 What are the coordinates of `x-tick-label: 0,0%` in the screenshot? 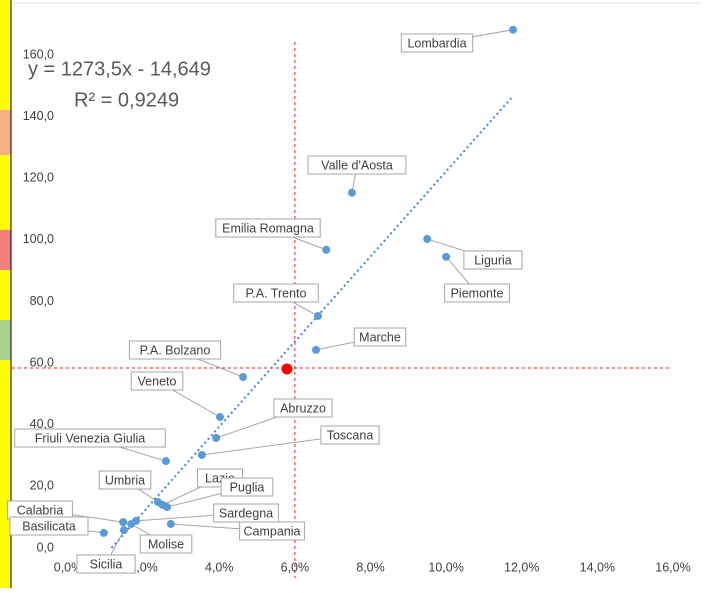 It's located at (68, 567).